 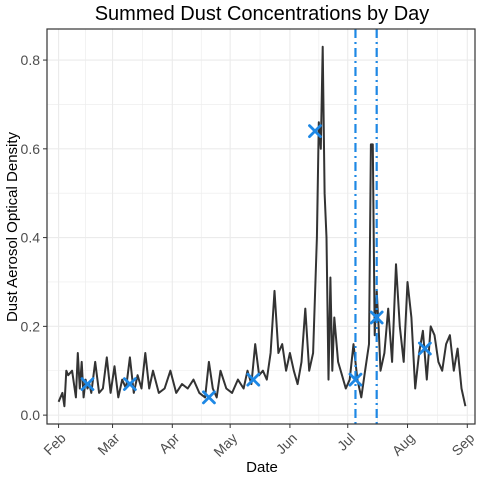 What do you see at coordinates (262, 14) in the screenshot?
I see `chart-title: Summed Dust Concentrations by Day` at bounding box center [262, 14].